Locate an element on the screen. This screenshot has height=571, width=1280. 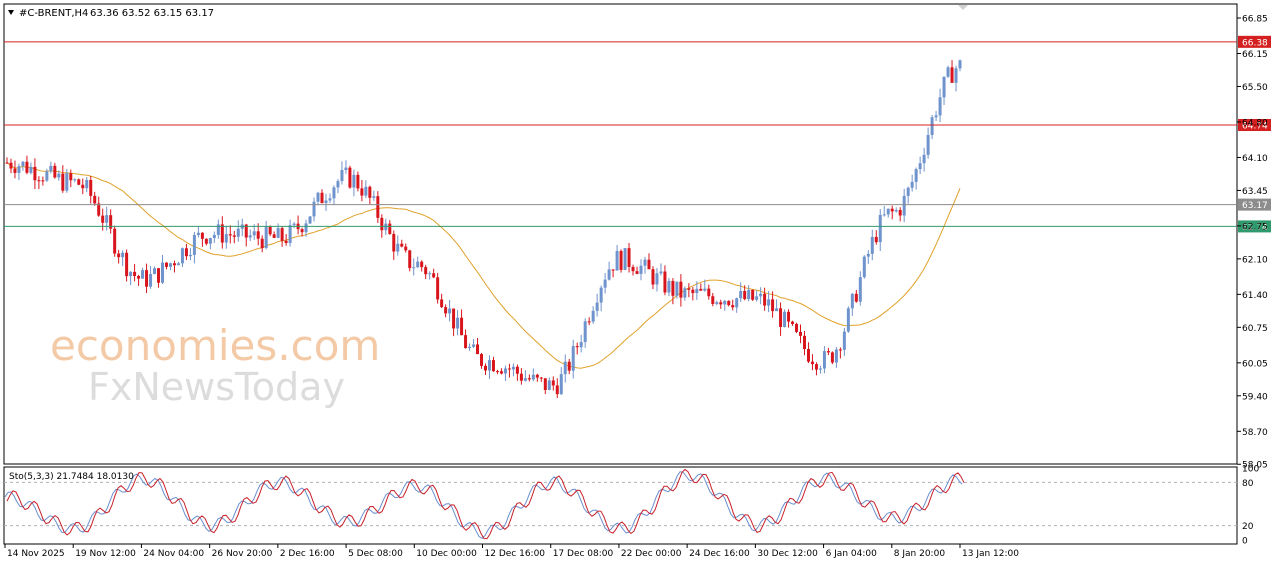
dropdown-triangle-icon is located at coordinates (11, 12).